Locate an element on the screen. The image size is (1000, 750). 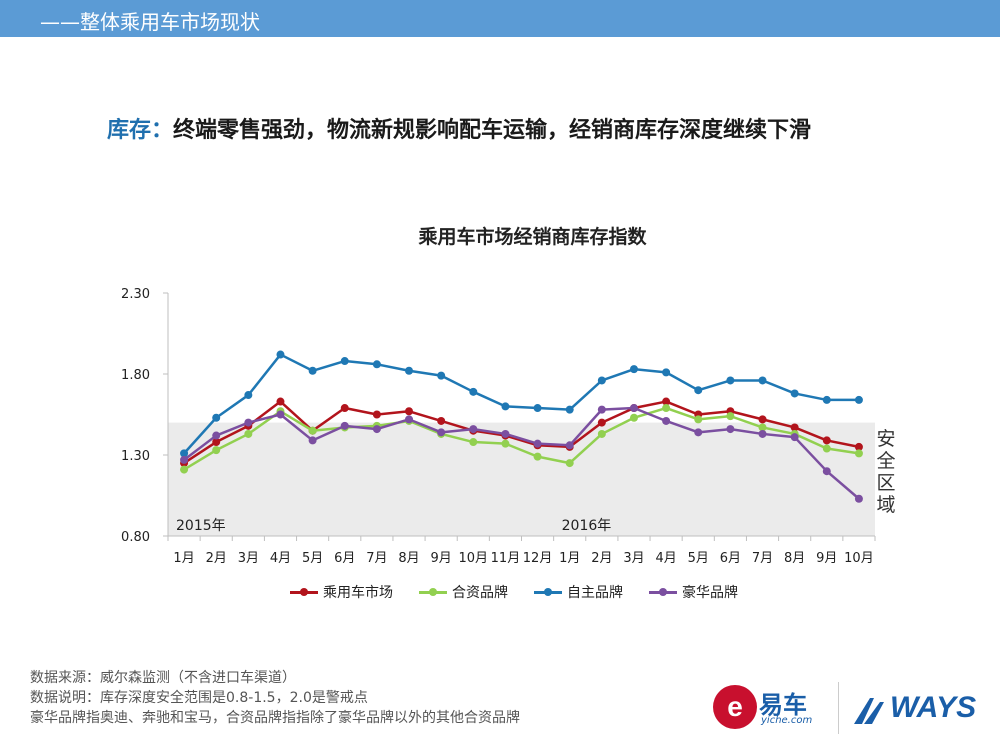
subtitle-text: 终端零售强劲，物流新规影响配车运输，经销商库存深度继续下滑 is located at coordinates (492, 130).